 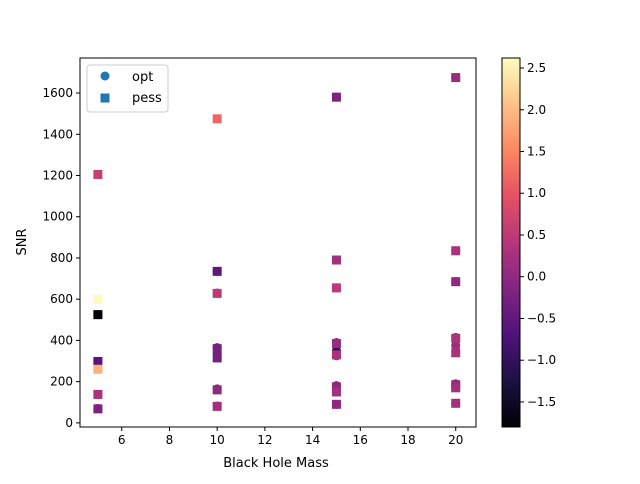 I want to click on x-axis-label: Black Hole Mass, so click(x=276, y=463).